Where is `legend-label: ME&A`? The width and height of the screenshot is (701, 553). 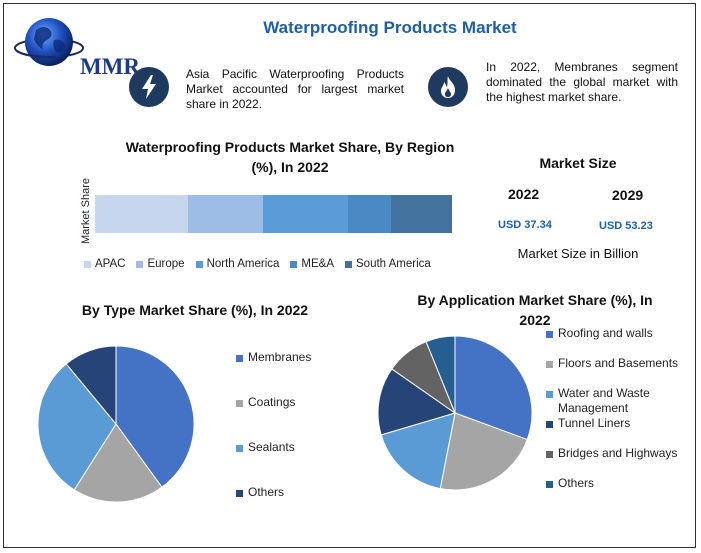 legend-label: ME&A is located at coordinates (318, 264).